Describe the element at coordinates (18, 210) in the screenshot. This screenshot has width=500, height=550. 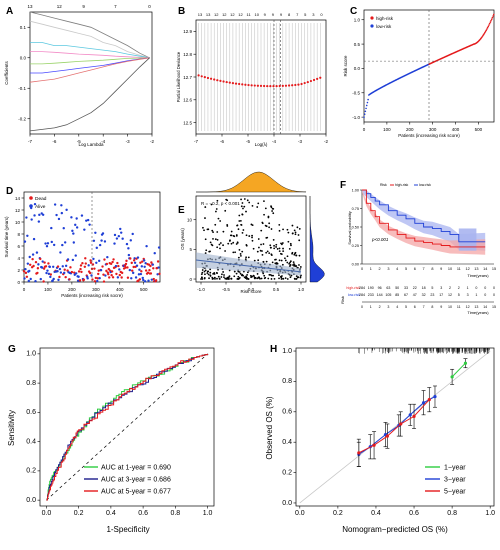
I see `y-tick-label: 12` at that location.